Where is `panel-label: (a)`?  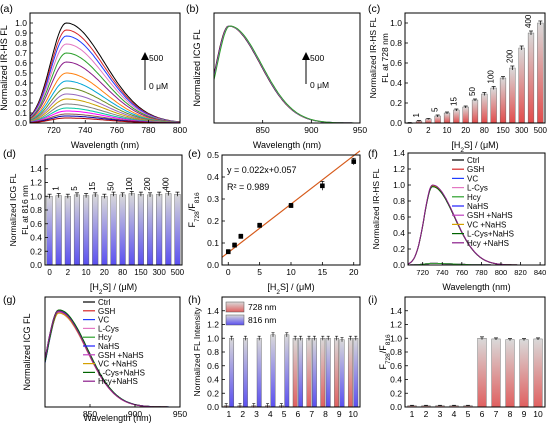
panel-label: (a) is located at coordinates (6, 9).